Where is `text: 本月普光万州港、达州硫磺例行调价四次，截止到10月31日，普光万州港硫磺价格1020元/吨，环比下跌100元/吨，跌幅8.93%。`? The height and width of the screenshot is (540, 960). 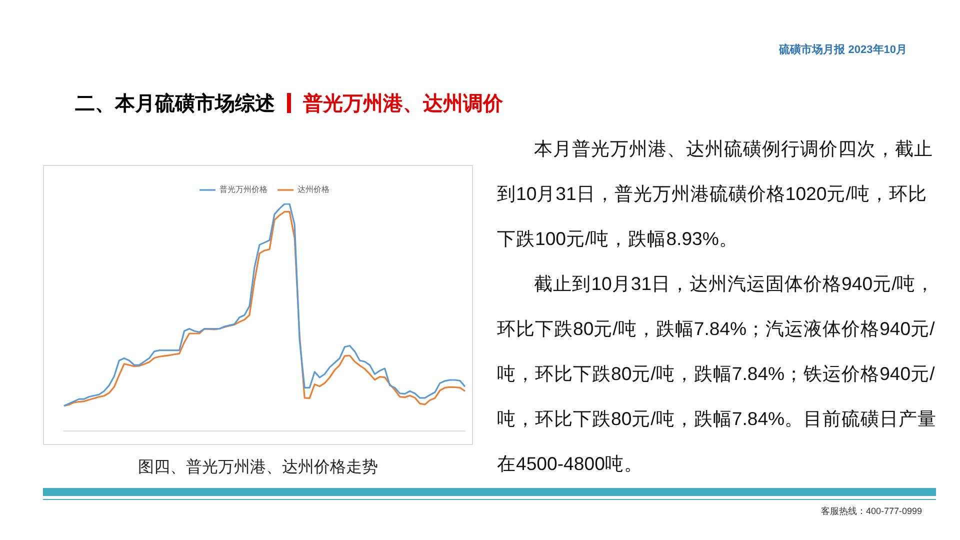 text: 本月普光万州港、达州硫磺例行调价四次，截止到10月31日，普光万州港硫磺价格1020元/吨，环比下跌100元/吨，跌幅8.93%。 is located at coordinates (715, 193).